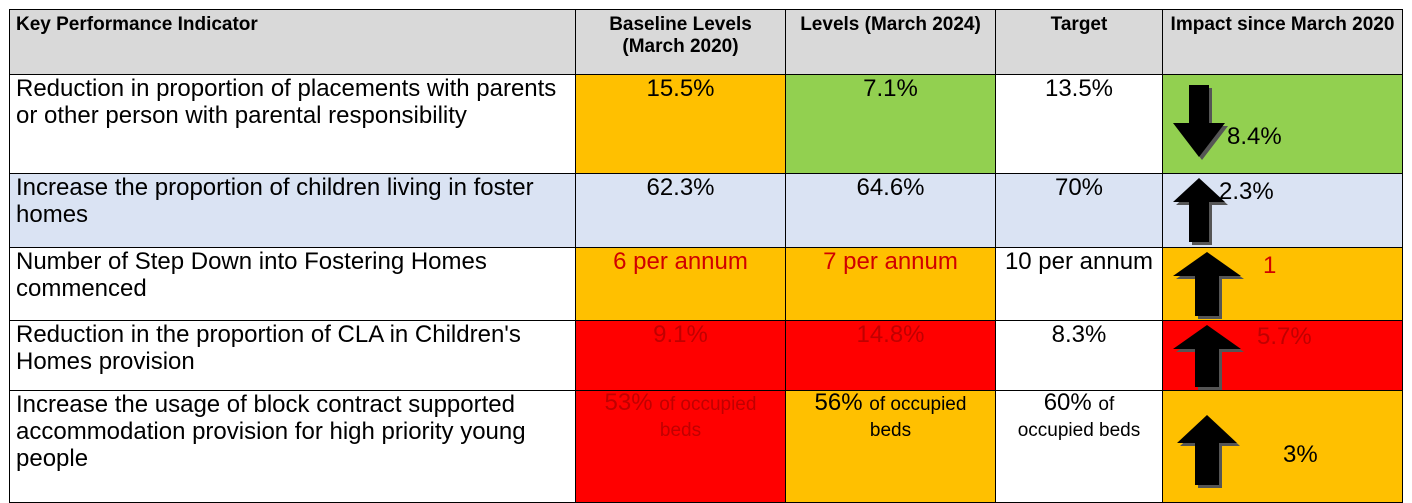 The image size is (1412, 503). Describe the element at coordinates (1079, 284) in the screenshot. I see `target: 10 per annum` at that location.